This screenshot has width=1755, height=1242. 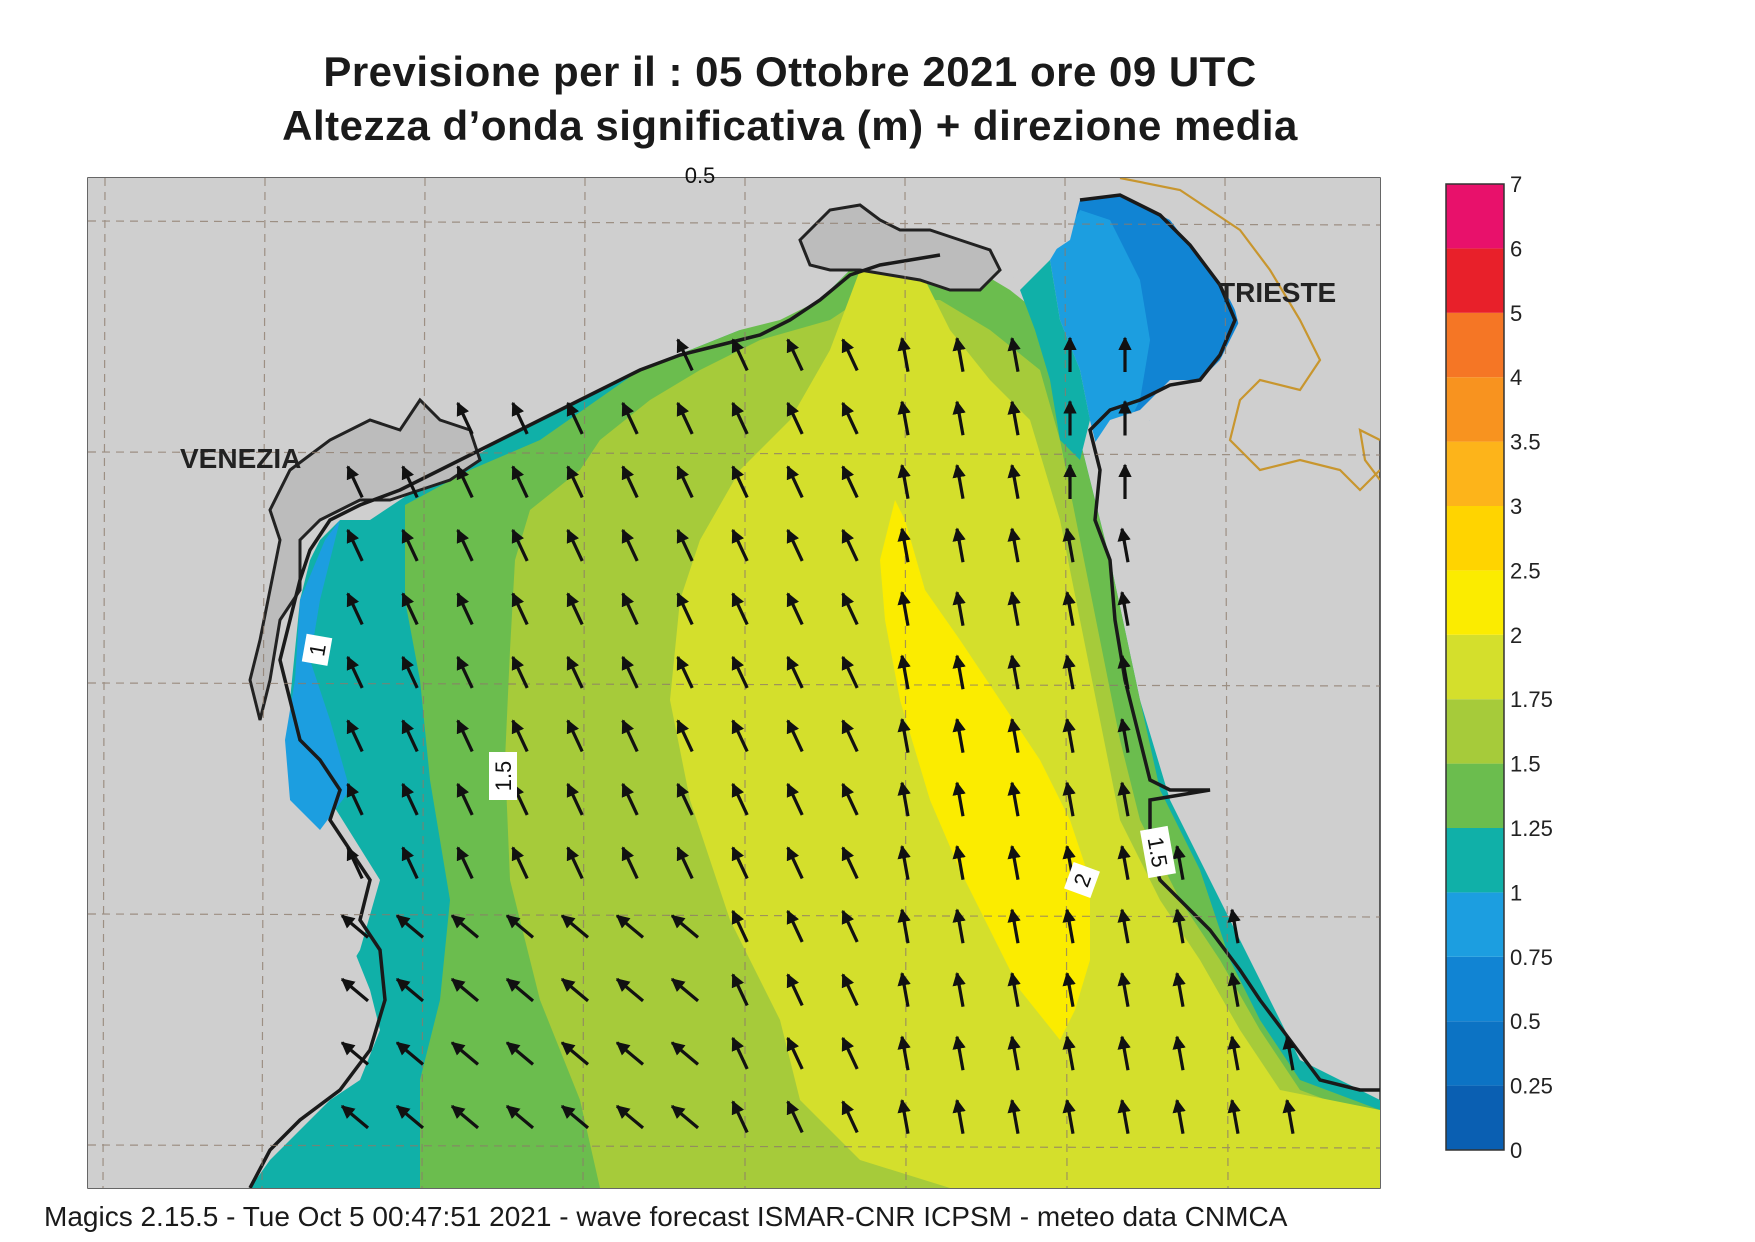 What do you see at coordinates (1277, 292) in the screenshot?
I see `place-label-trieste: TRIESTE` at bounding box center [1277, 292].